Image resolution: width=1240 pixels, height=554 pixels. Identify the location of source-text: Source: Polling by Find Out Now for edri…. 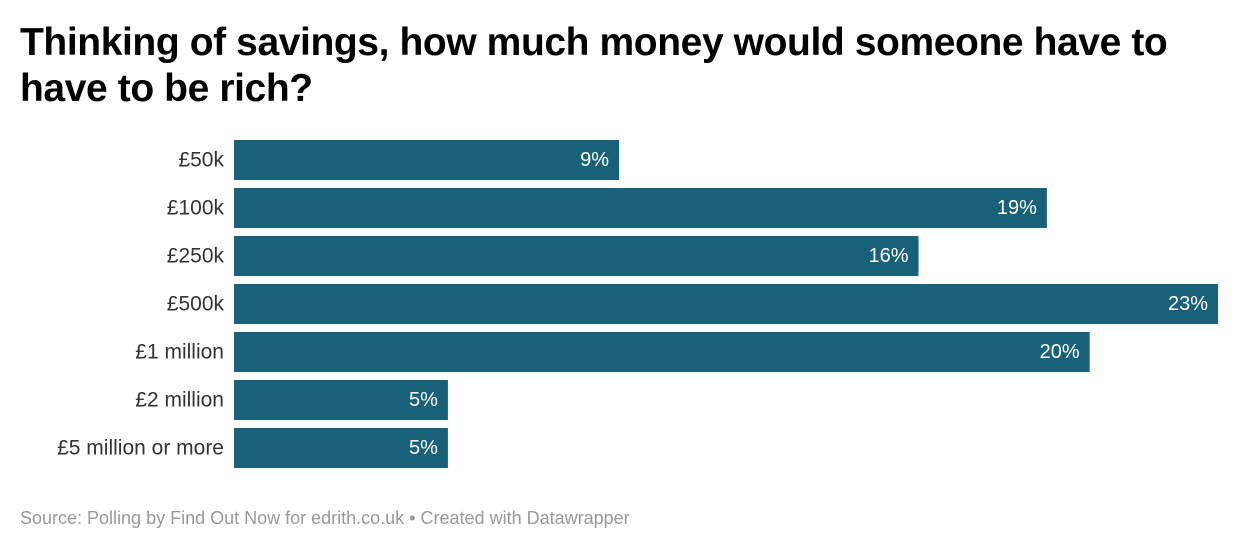
(212, 518).